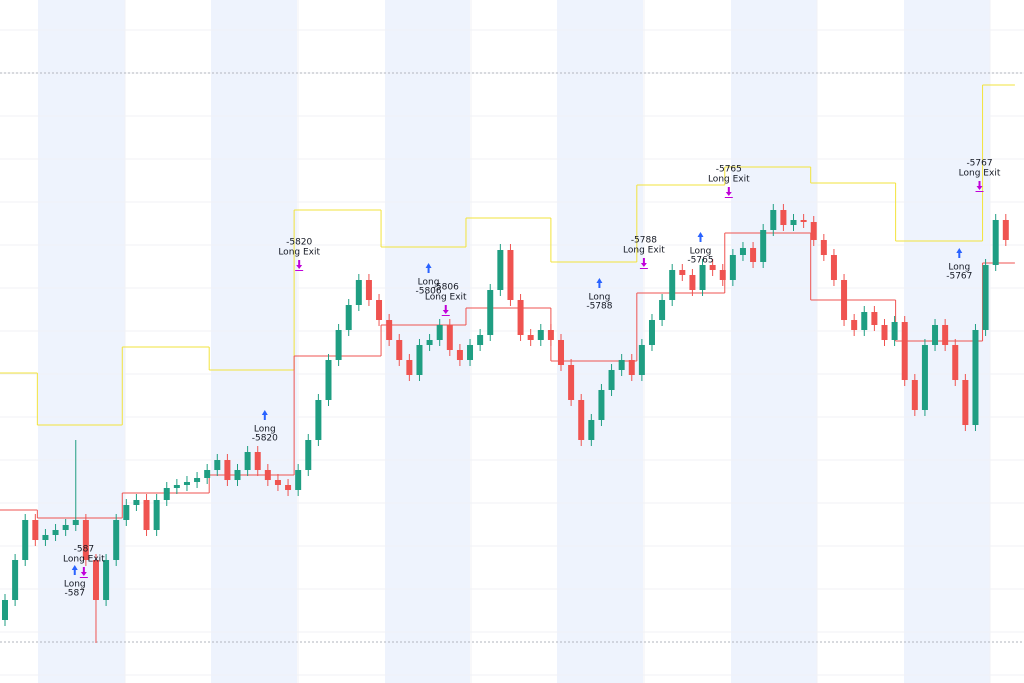 This screenshot has height=683, width=1024. Describe the element at coordinates (75, 594) in the screenshot. I see `entry-price: -587` at that location.